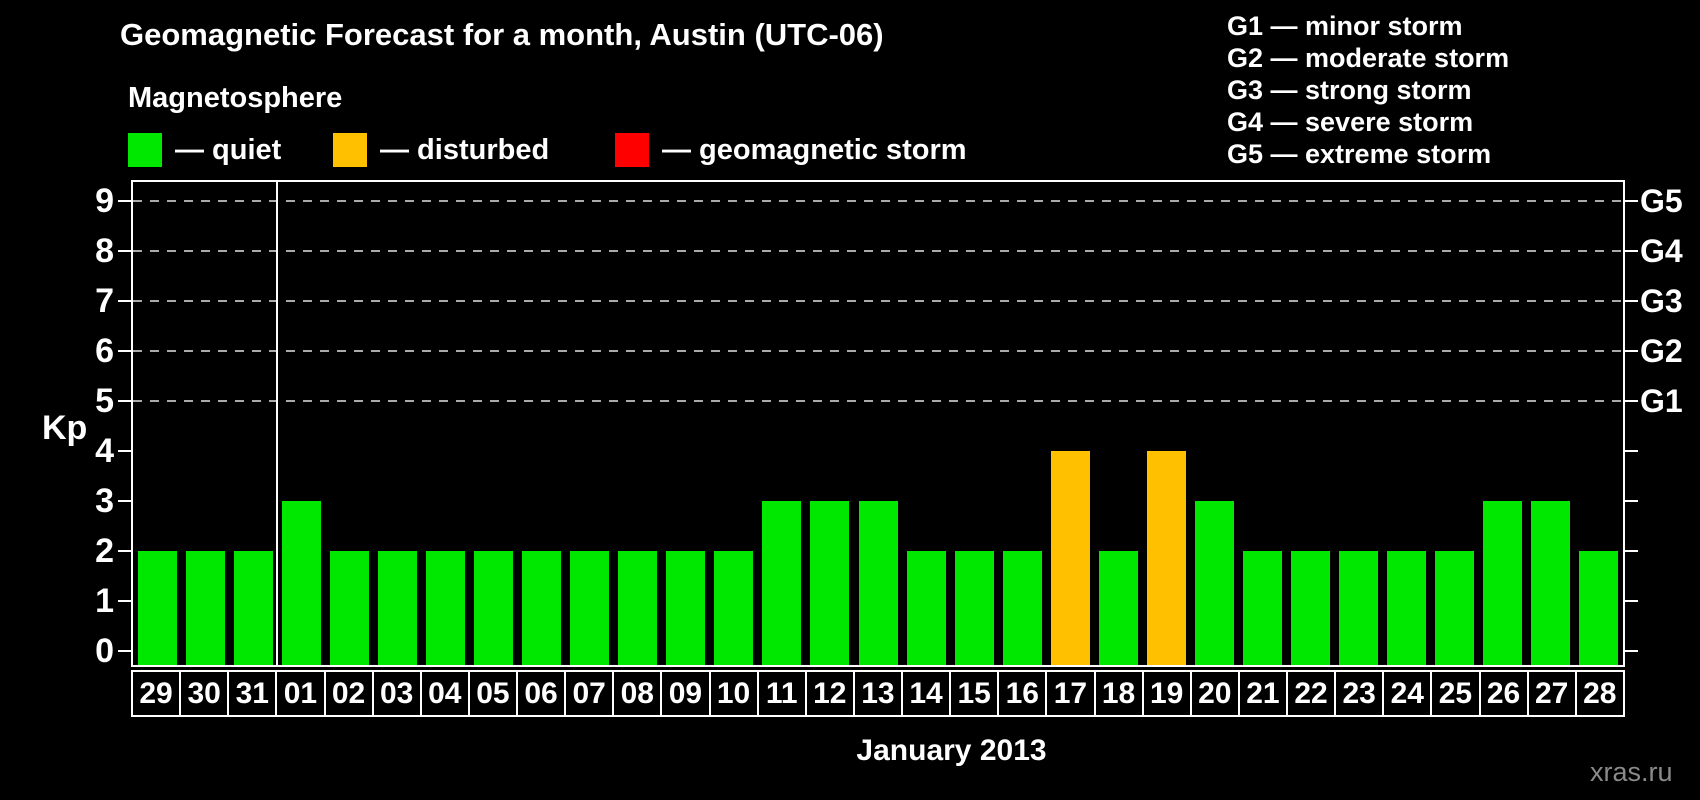 The image size is (1700, 800). Describe the element at coordinates (1661, 301) in the screenshot. I see `right-axis-label-g3: G3` at that location.